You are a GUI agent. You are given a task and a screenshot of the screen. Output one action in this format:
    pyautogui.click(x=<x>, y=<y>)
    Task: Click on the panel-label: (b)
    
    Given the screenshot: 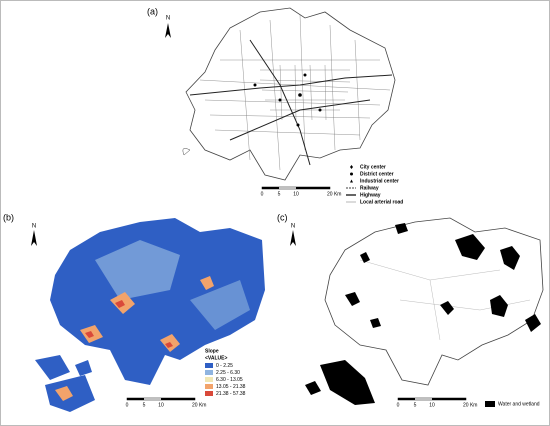 What is the action you would take?
    pyautogui.click(x=8, y=217)
    